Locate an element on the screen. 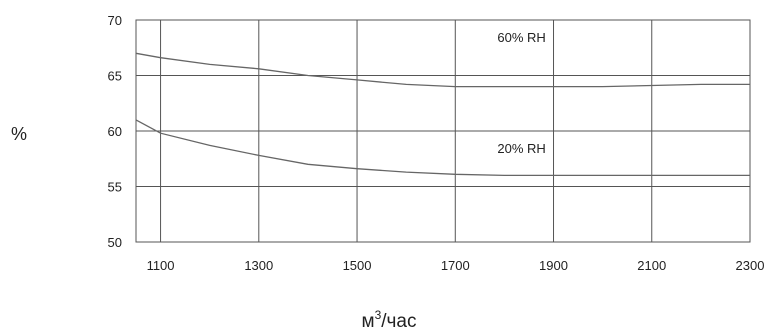 The image size is (768, 334). x-tick-label: 1300 is located at coordinates (258, 265).